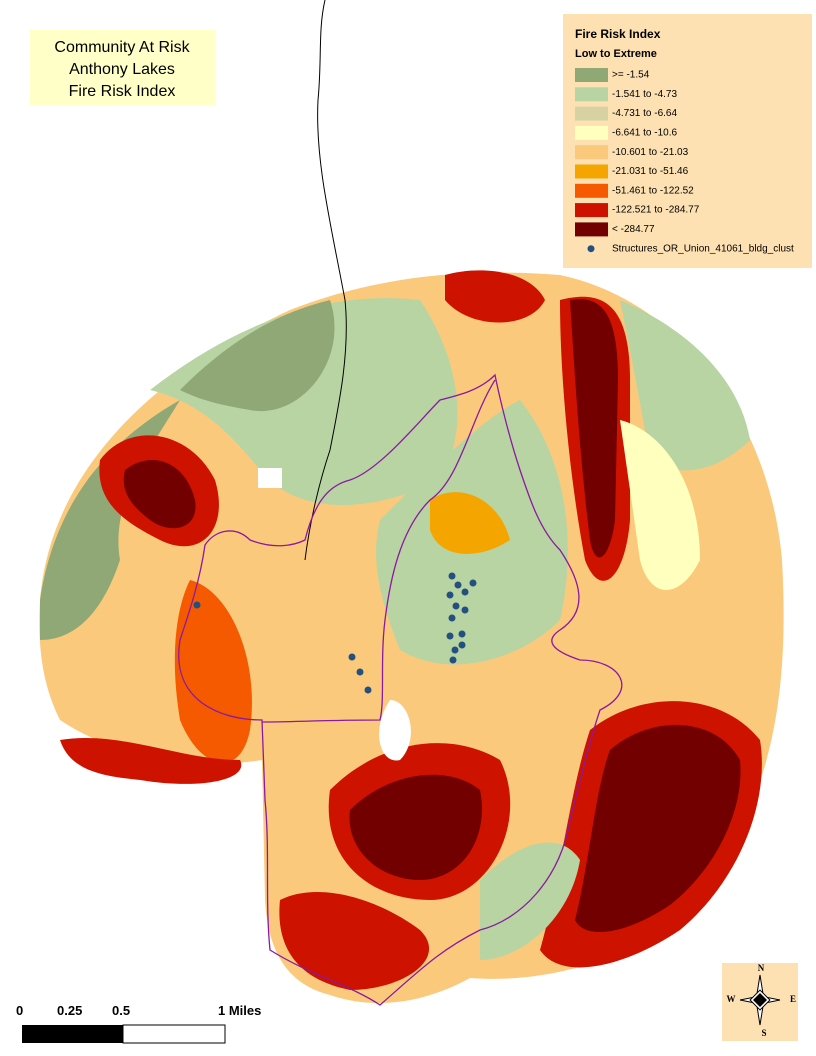  Describe the element at coordinates (760, 1000) in the screenshot. I see `compass-rose` at that location.